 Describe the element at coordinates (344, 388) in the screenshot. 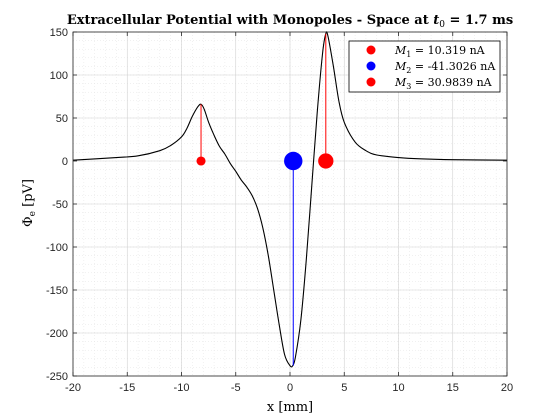

I see `x-tick-label: 5` at that location.